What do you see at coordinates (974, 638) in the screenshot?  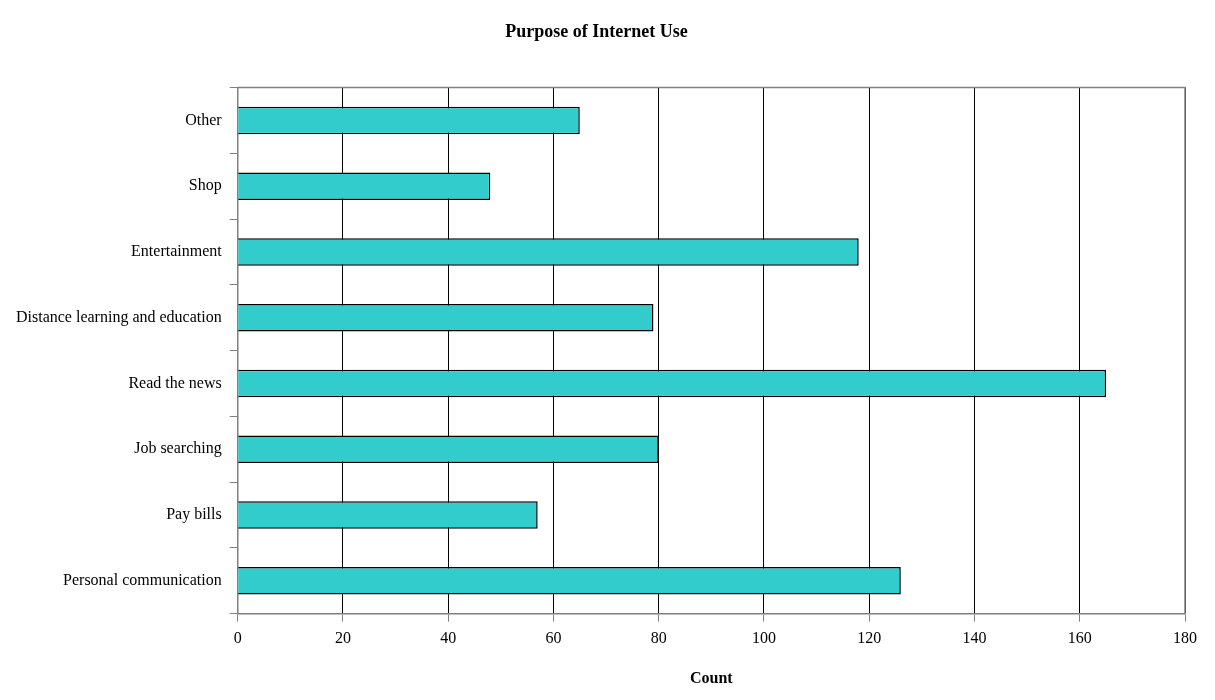 I see `x-tick-label: 140` at bounding box center [974, 638].